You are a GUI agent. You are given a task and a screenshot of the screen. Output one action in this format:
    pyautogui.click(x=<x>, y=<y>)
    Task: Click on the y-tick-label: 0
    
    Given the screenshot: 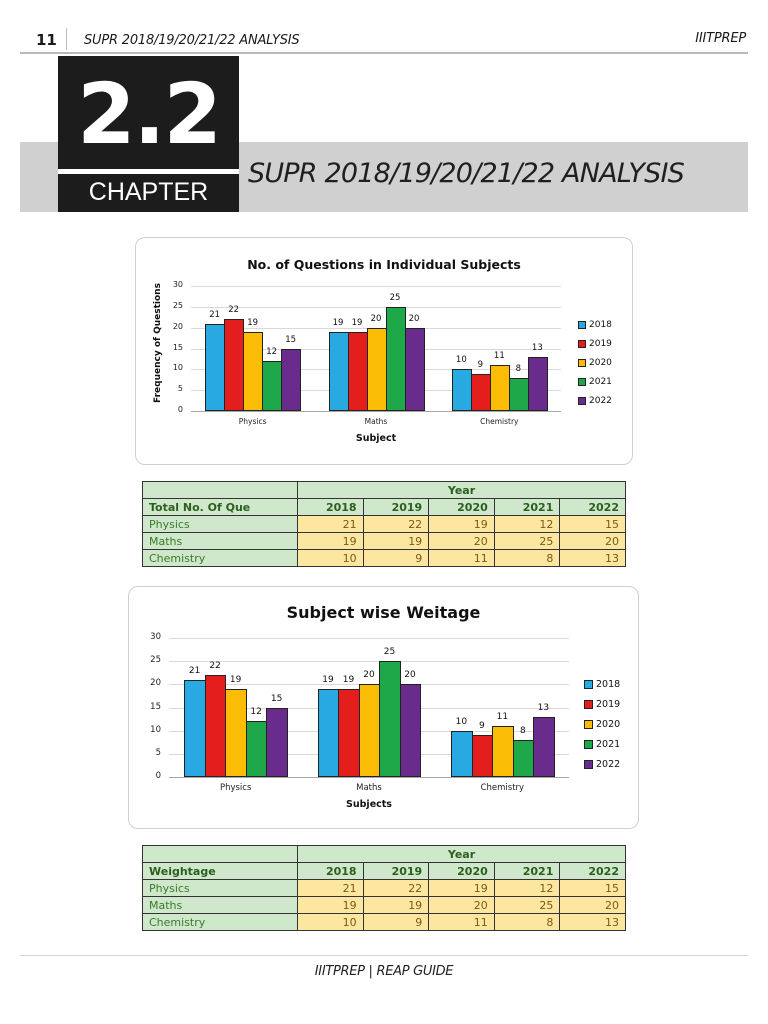 What is the action you would take?
    pyautogui.click(x=158, y=776)
    